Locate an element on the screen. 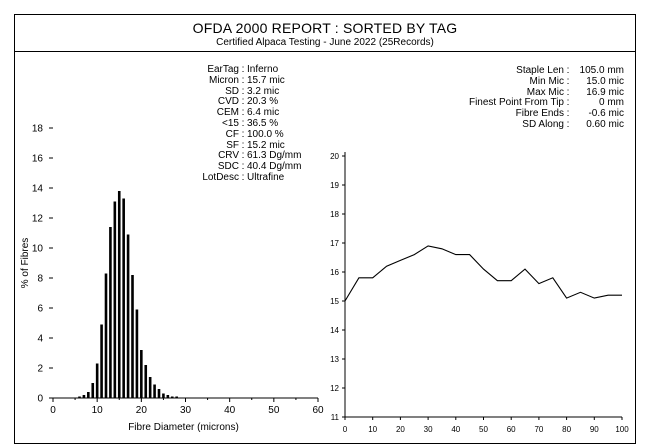 This screenshot has height=444, width=650. fibre-stat-value: 36.5 % is located at coordinates (263, 123).